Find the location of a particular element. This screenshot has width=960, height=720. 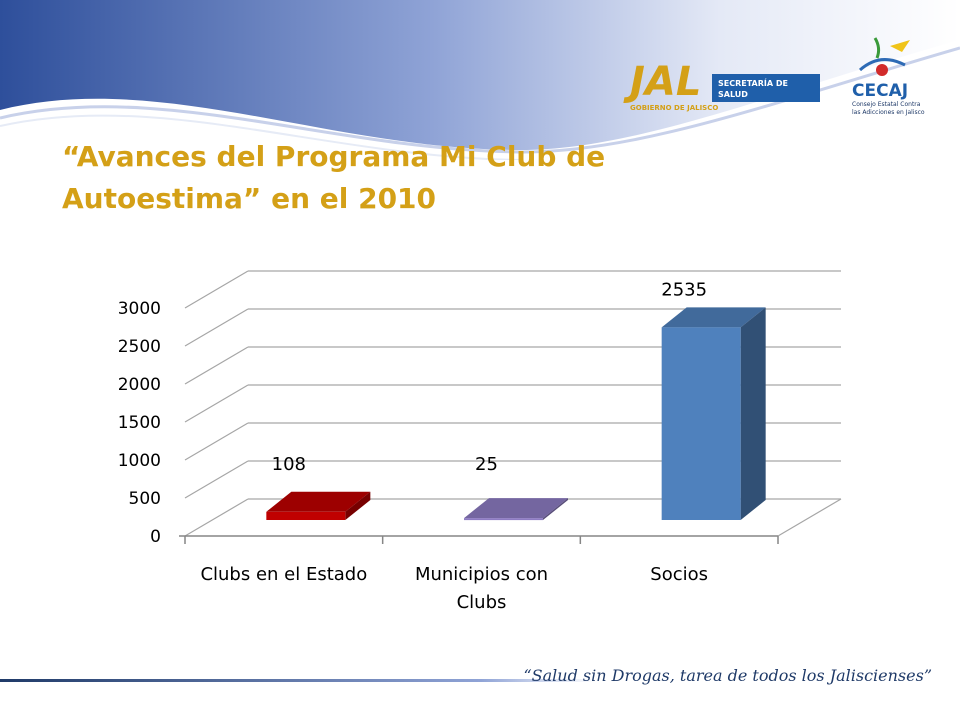

x-tick-label: Clubs is located at coordinates (482, 602).